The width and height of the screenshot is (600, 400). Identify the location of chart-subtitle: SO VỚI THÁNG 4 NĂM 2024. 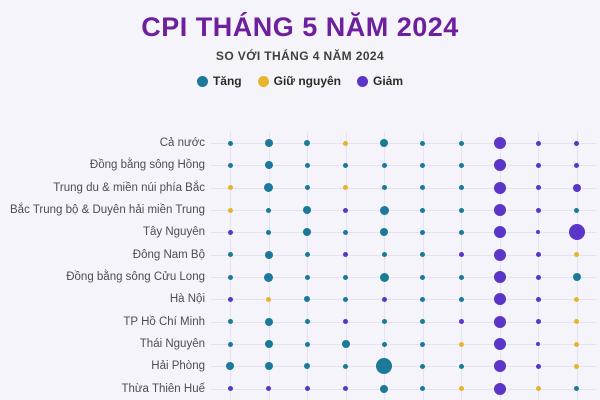
(300, 56).